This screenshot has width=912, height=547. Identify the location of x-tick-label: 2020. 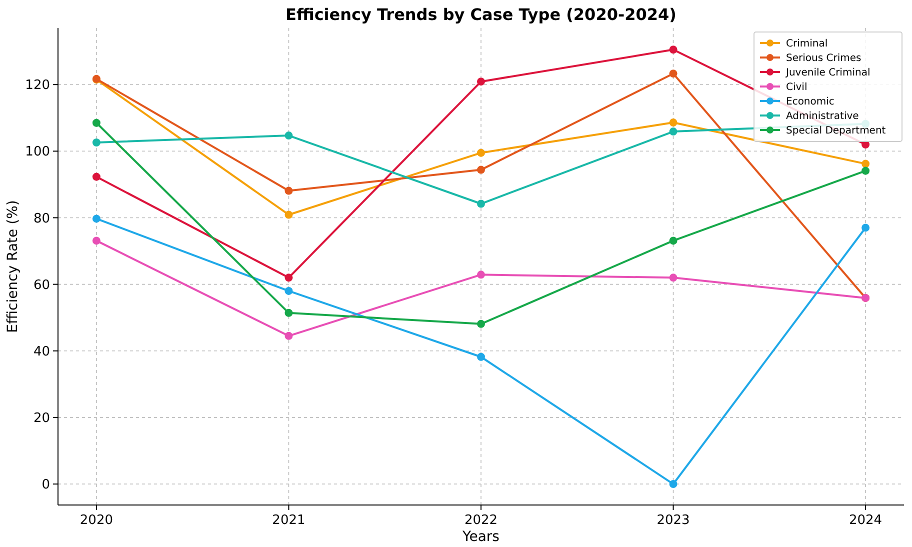
(96, 520).